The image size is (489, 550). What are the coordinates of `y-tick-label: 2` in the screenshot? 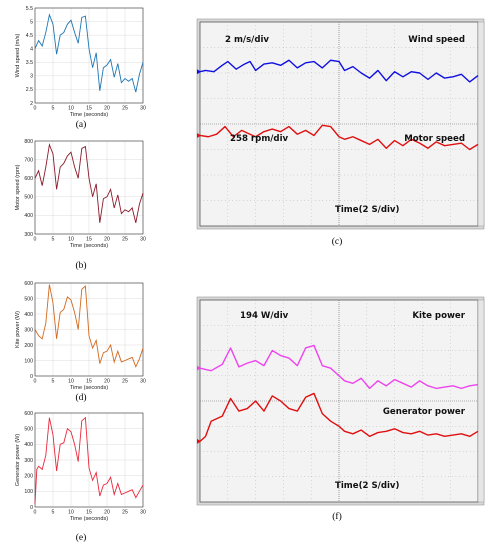 It's located at (31, 104).